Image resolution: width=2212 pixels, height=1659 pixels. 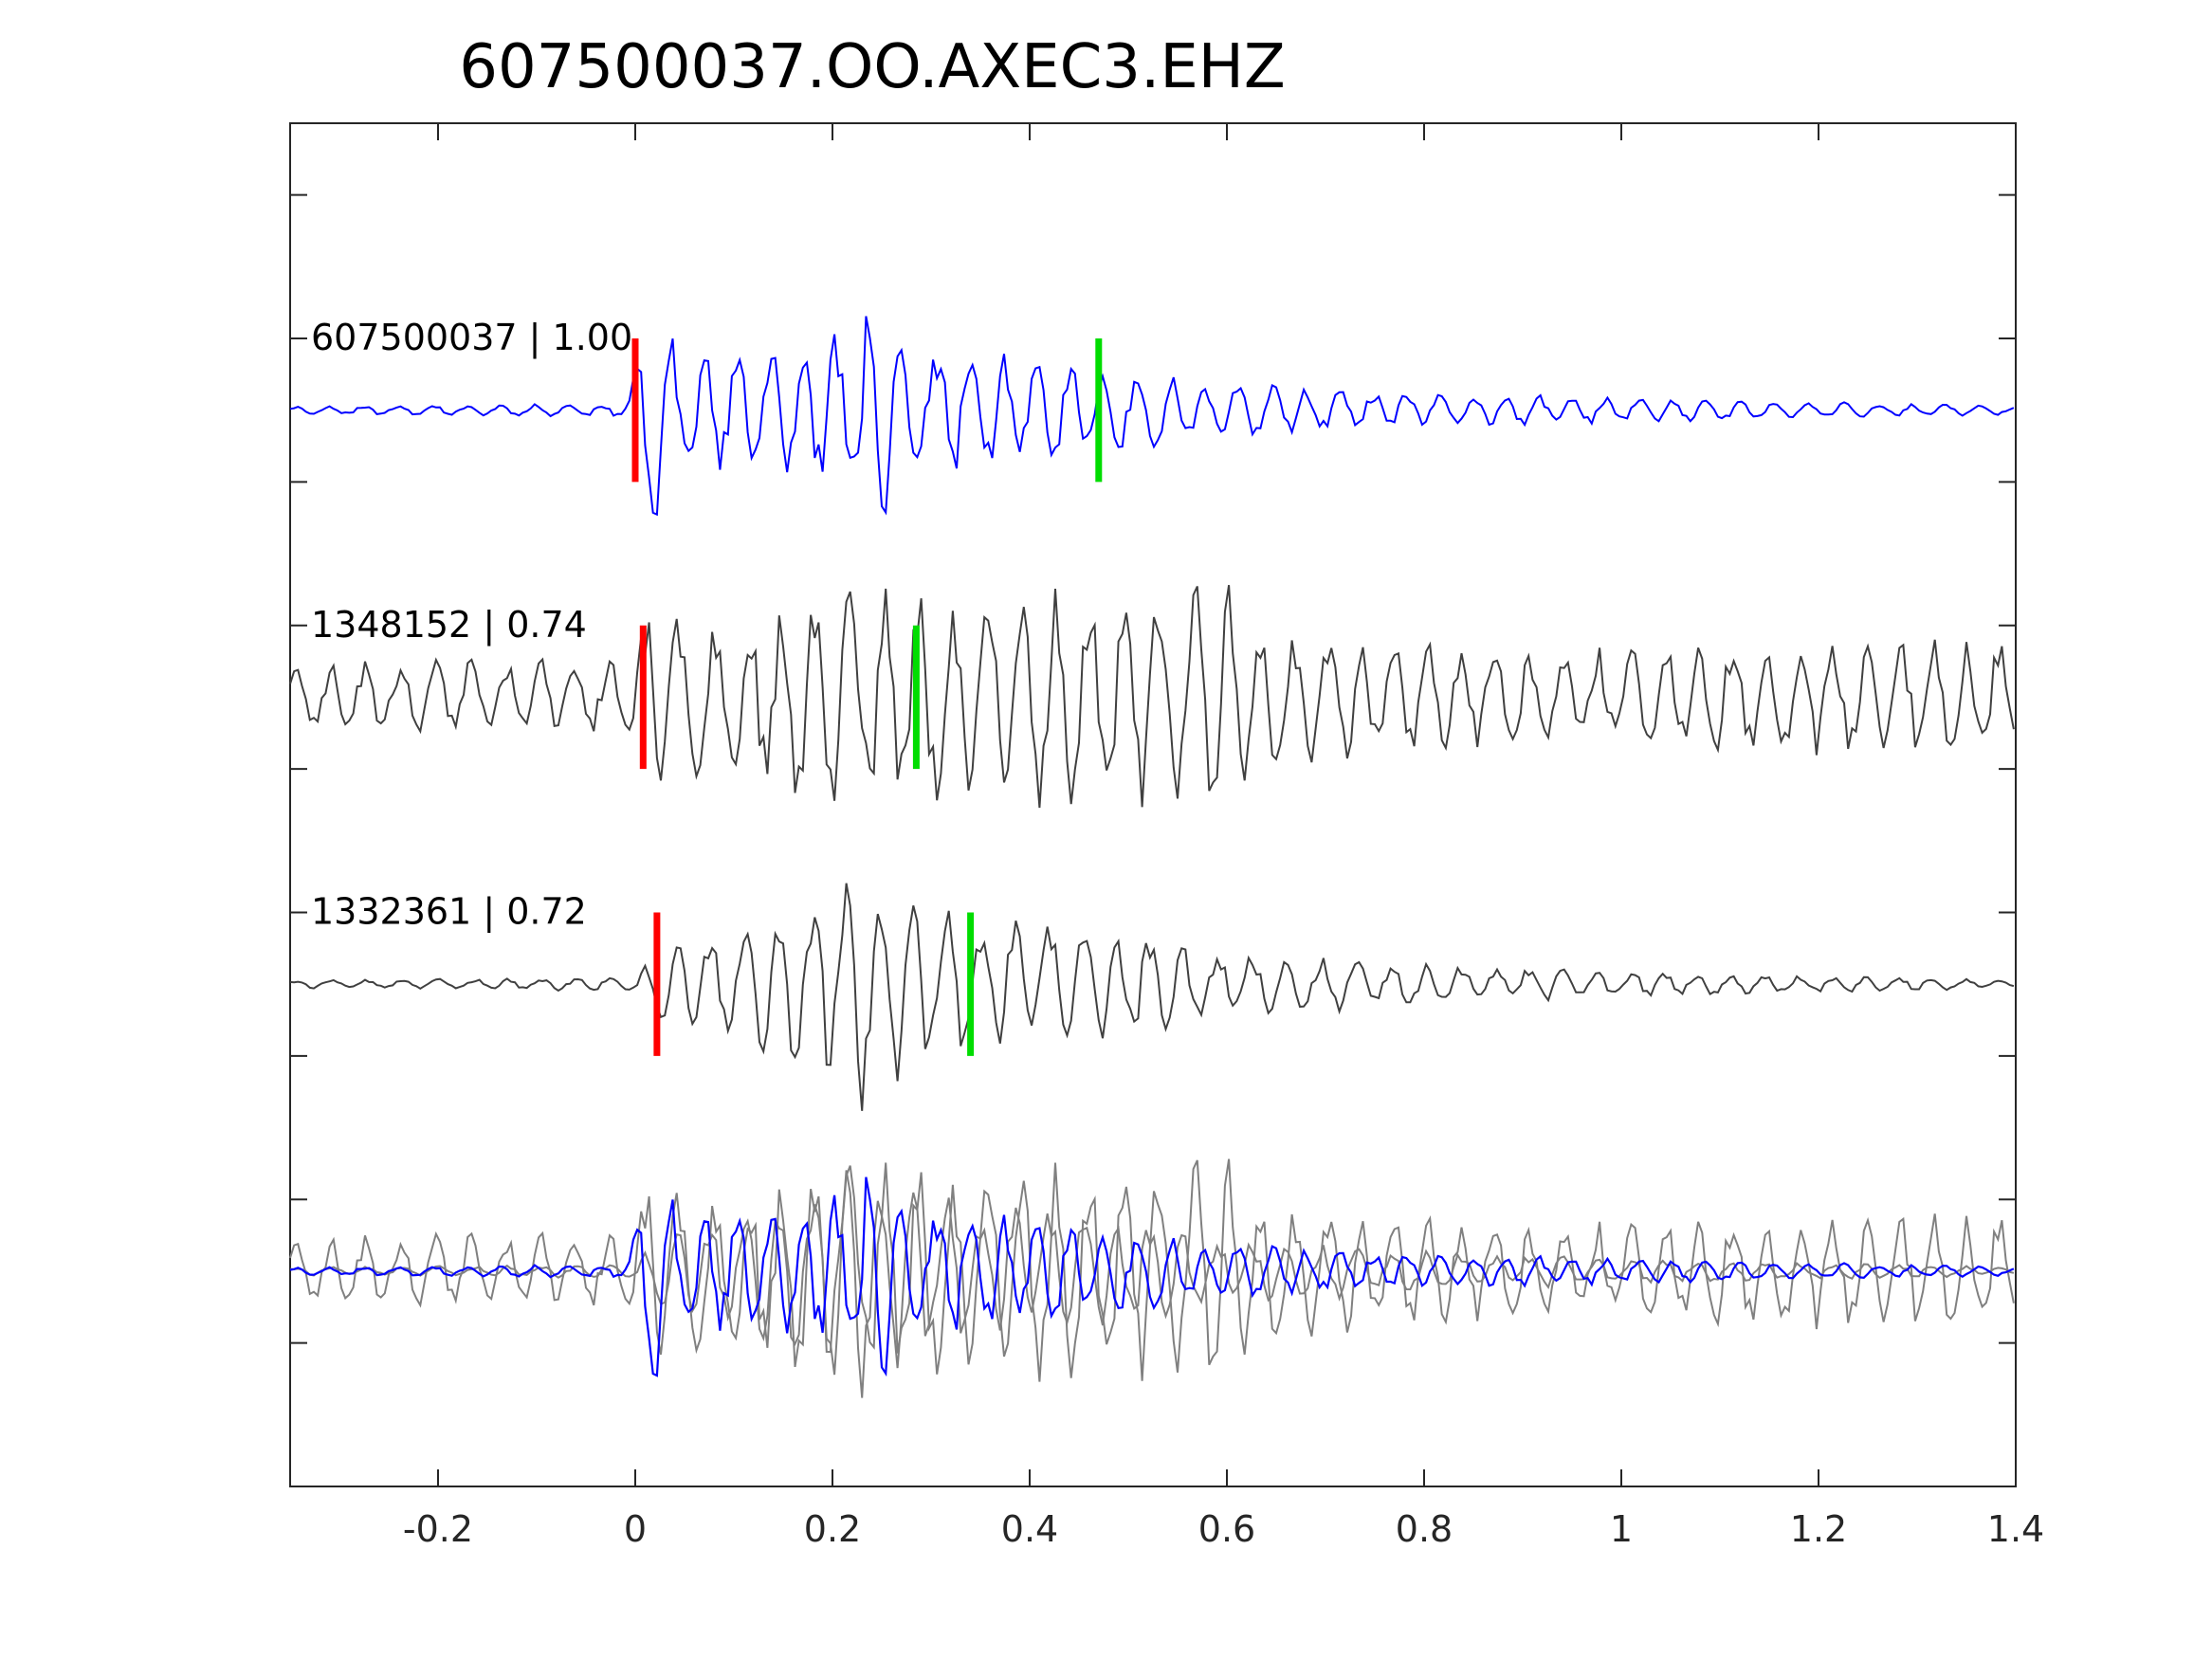 I want to click on overlay-trace-reference, so click(x=1152, y=1276).